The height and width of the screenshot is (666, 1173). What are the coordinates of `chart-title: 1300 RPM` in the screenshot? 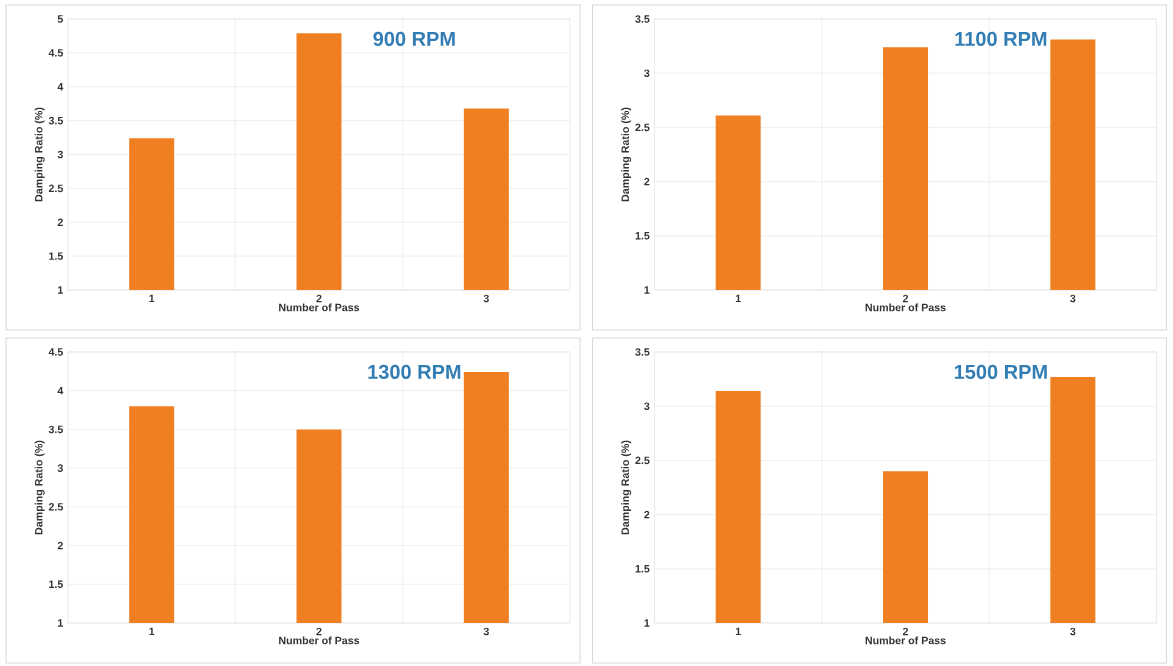 It's located at (414, 372).